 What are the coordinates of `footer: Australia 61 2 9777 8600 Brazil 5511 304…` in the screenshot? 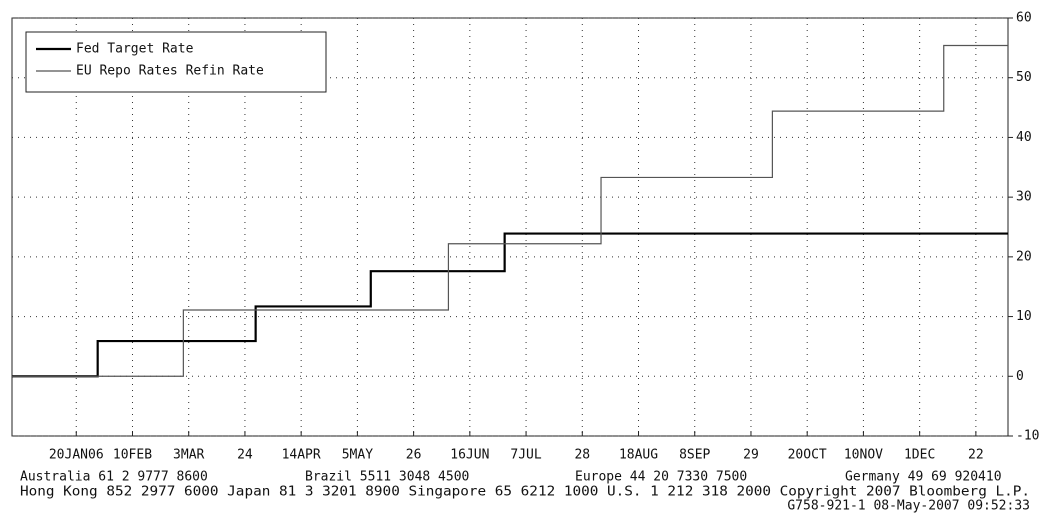 It's located at (525, 492).